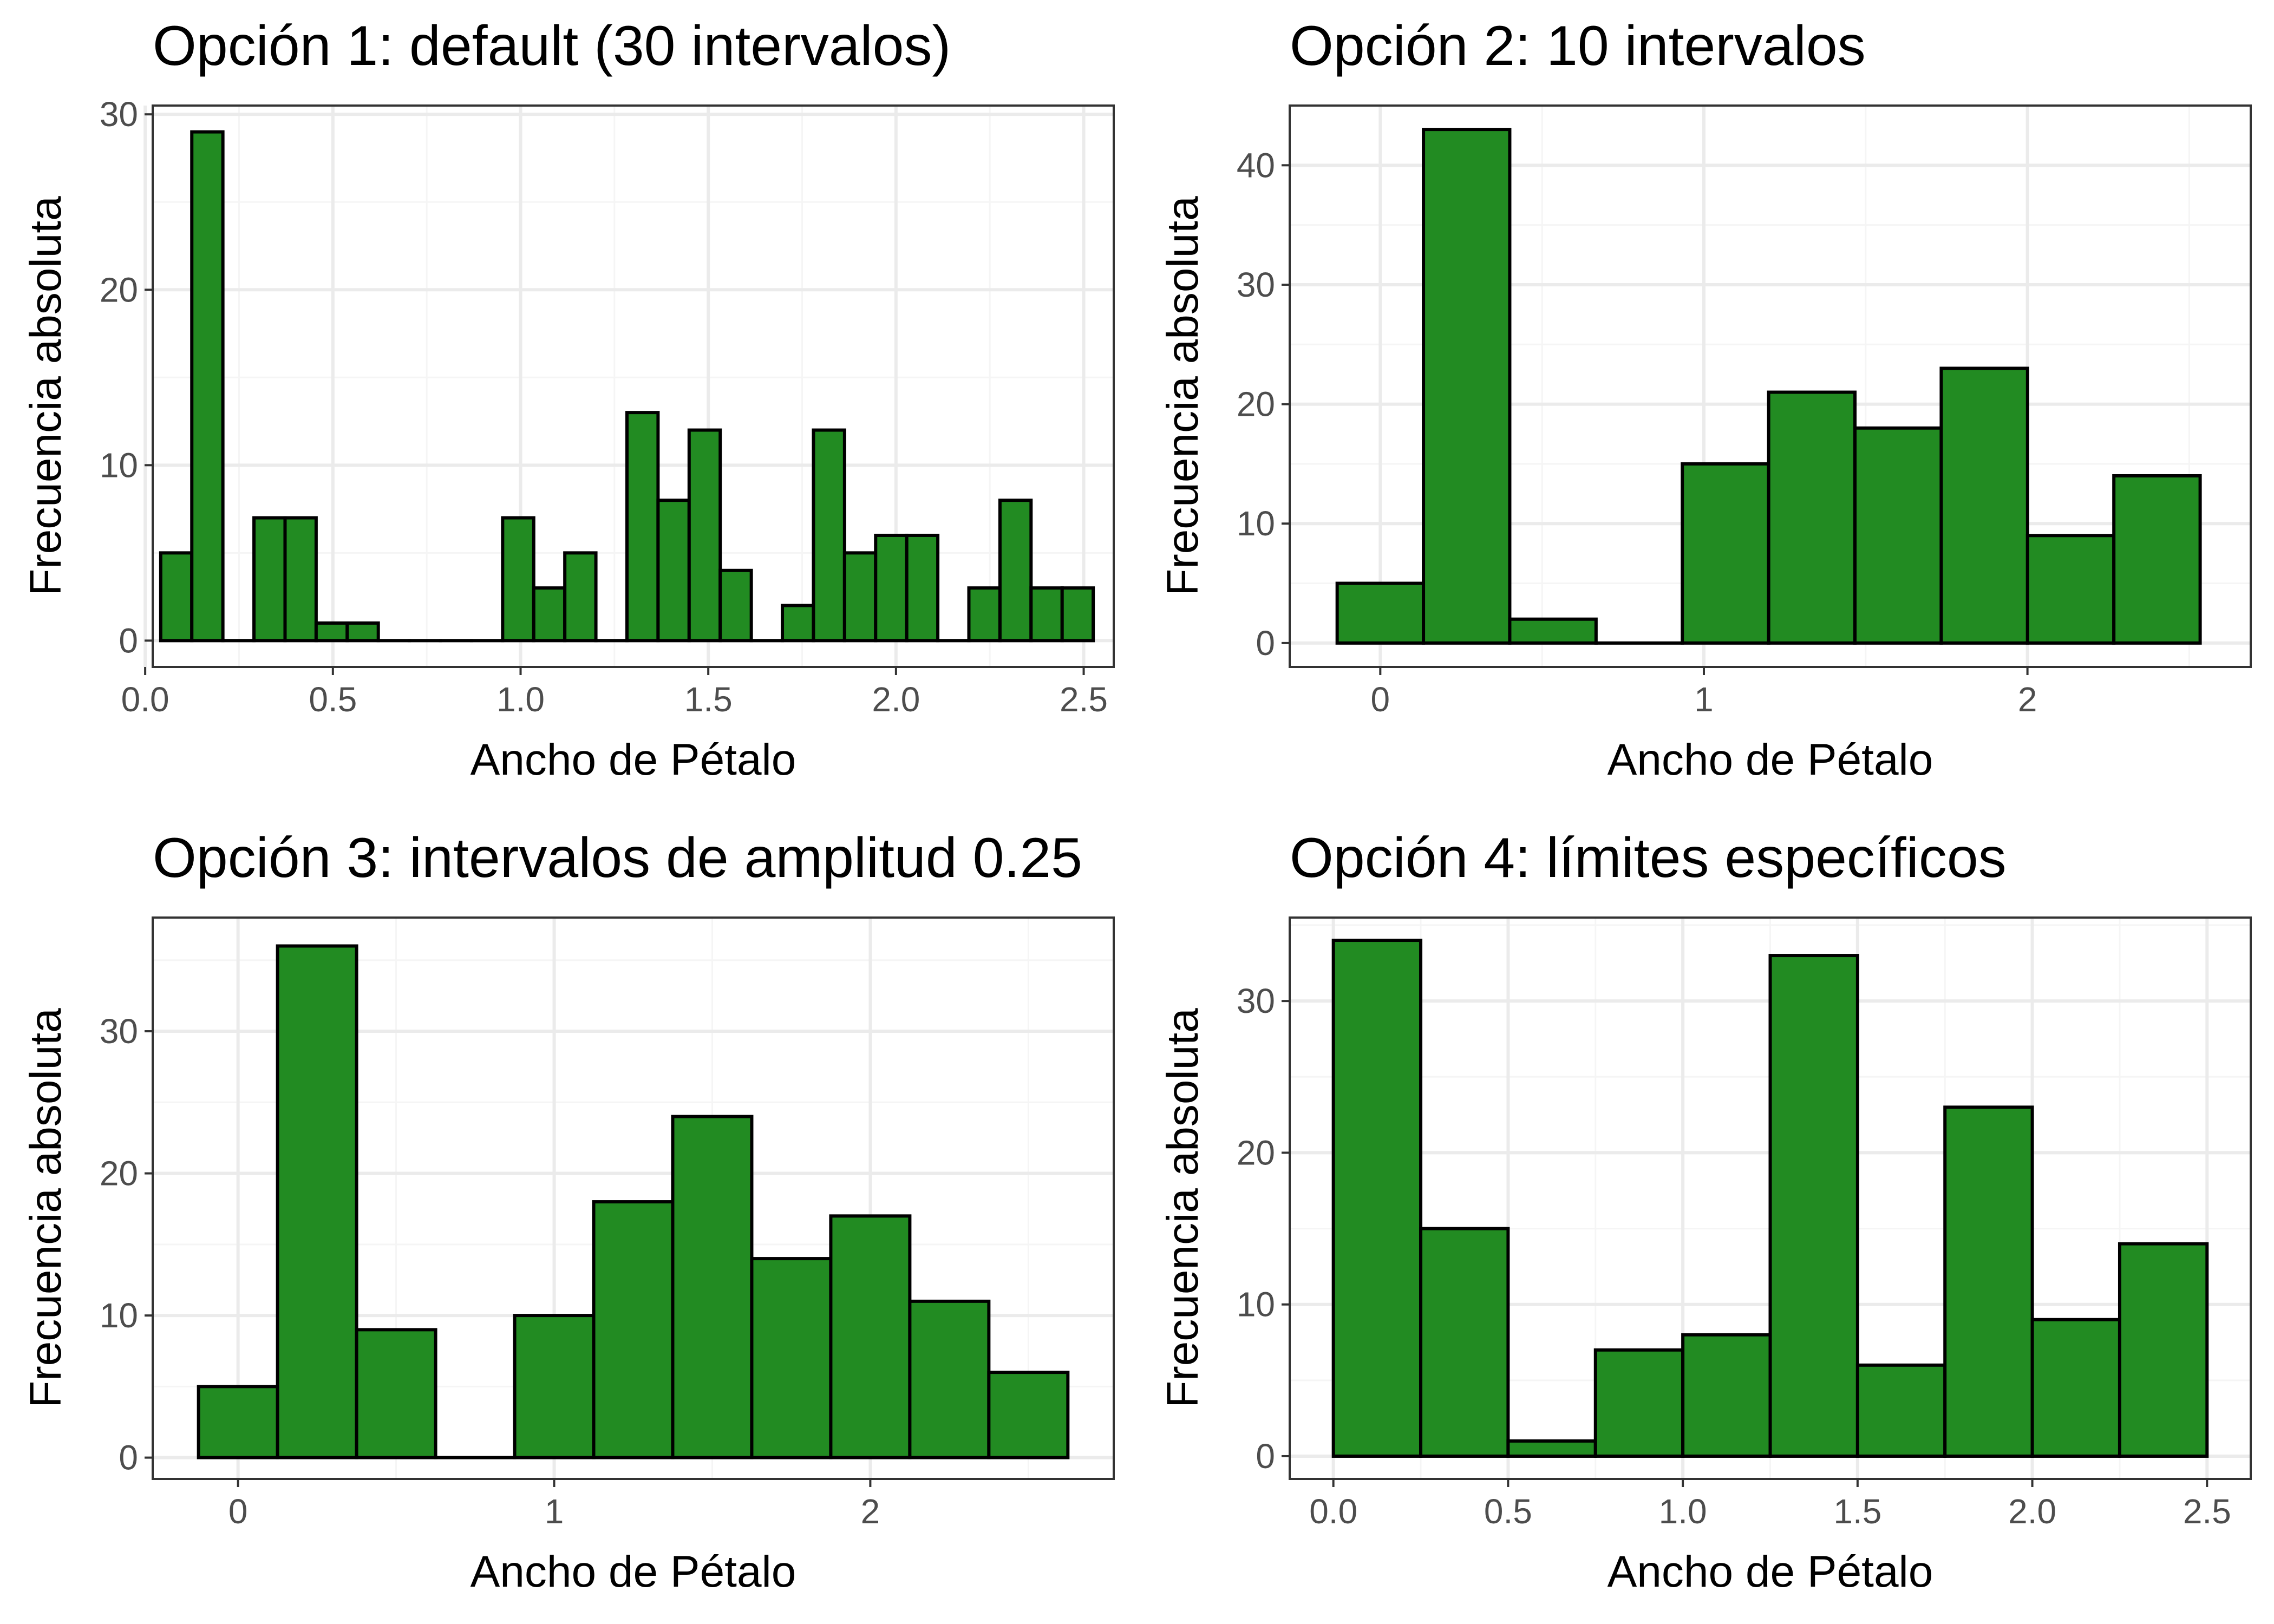 This screenshot has height=1624, width=2274. Describe the element at coordinates (1256, 165) in the screenshot. I see `y-tick-label: 40` at that location.